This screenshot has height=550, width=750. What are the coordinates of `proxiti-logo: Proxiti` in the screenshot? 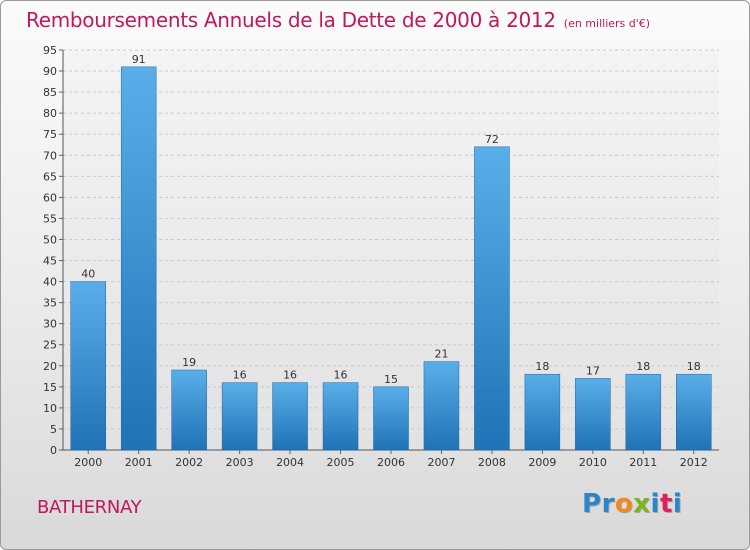 It's located at (632, 504).